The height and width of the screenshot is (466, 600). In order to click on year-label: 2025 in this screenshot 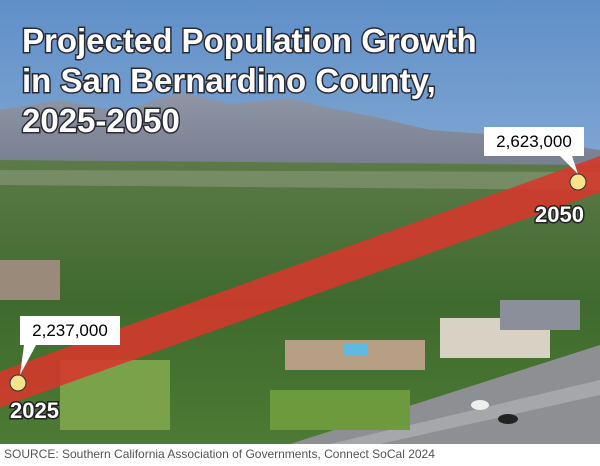, I will do `click(34, 410)`.